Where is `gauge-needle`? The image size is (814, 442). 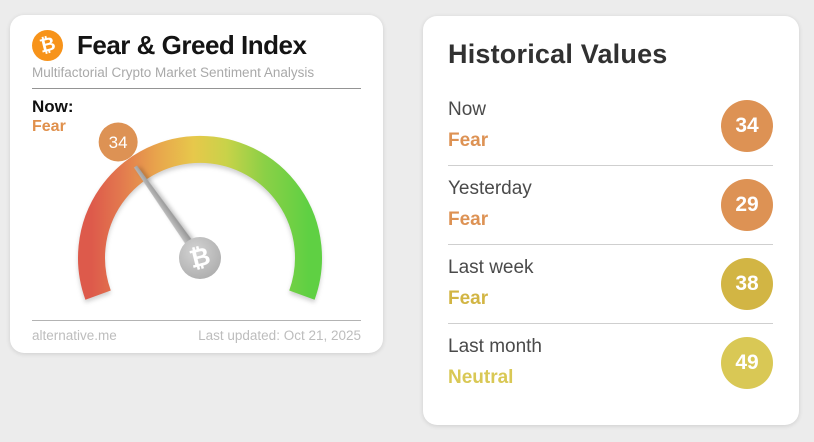
gauge-needle is located at coordinates (171, 217).